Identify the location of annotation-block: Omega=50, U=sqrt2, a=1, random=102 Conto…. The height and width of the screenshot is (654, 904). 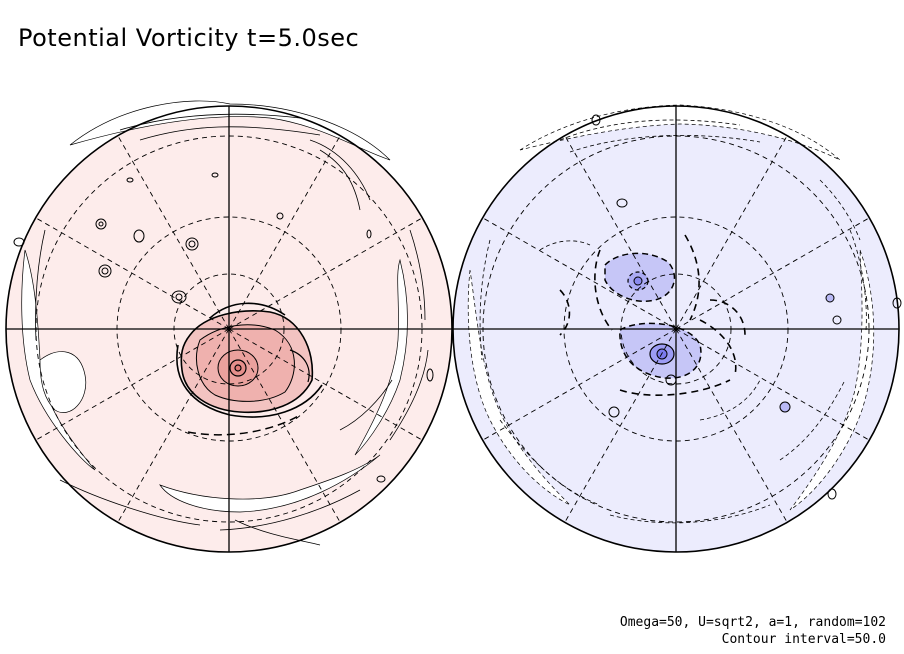
(753, 631).